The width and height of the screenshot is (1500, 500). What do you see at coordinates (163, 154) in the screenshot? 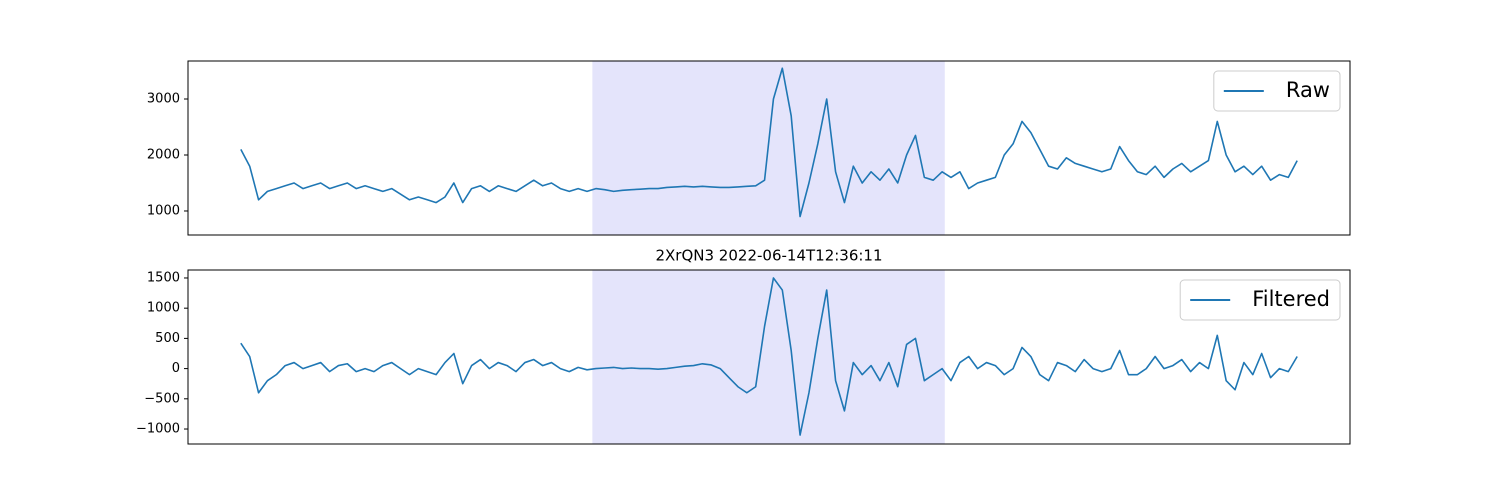
I see `y-tick-label: 2000` at bounding box center [163, 154].